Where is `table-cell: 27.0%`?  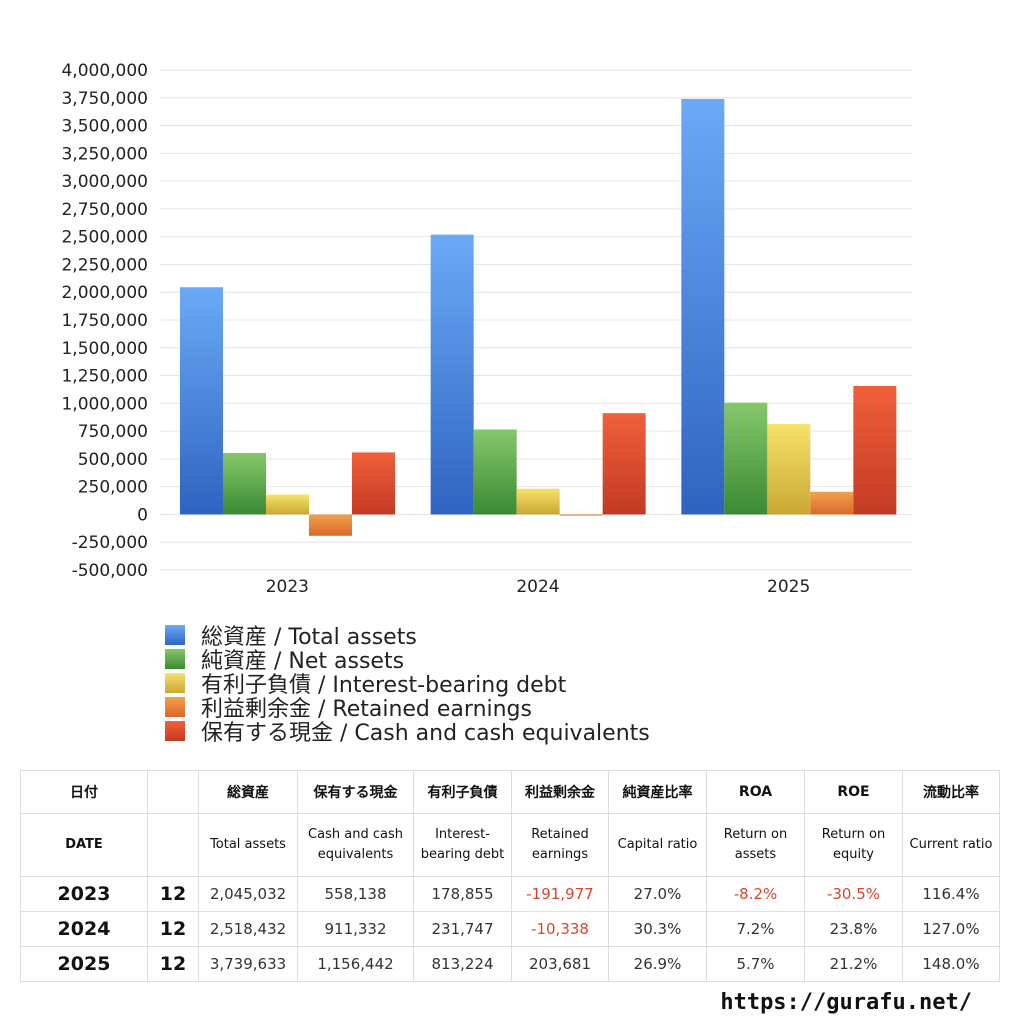 table-cell: 27.0% is located at coordinates (657, 894).